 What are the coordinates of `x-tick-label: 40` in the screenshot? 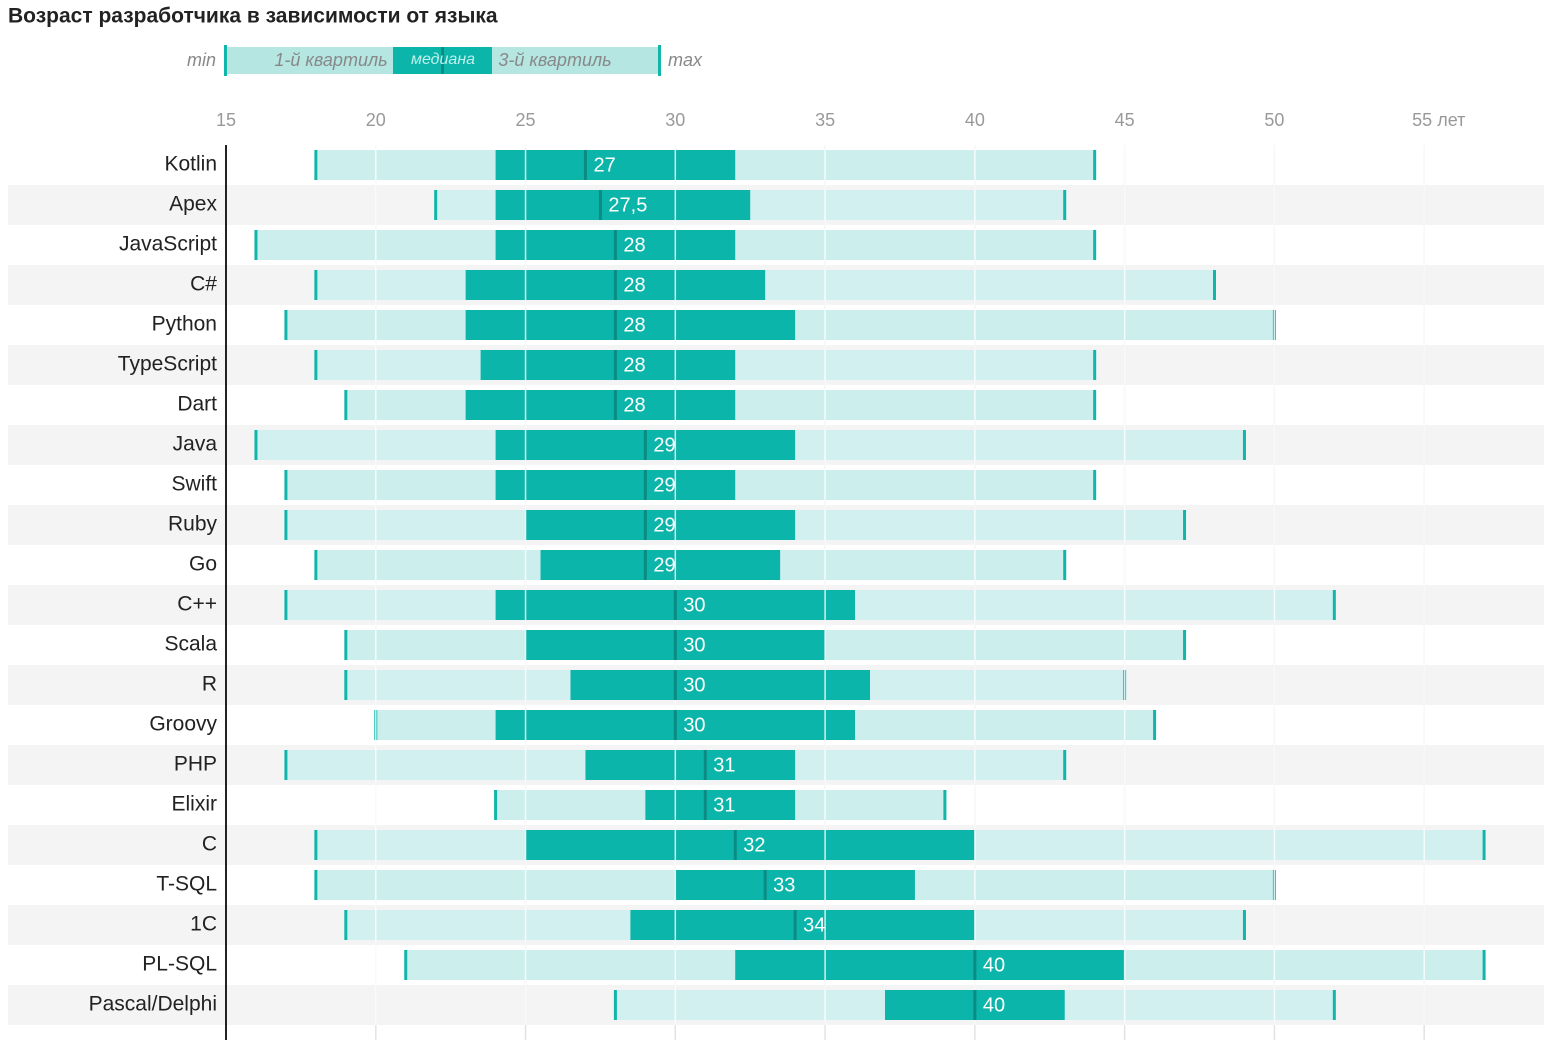 It's located at (975, 120).